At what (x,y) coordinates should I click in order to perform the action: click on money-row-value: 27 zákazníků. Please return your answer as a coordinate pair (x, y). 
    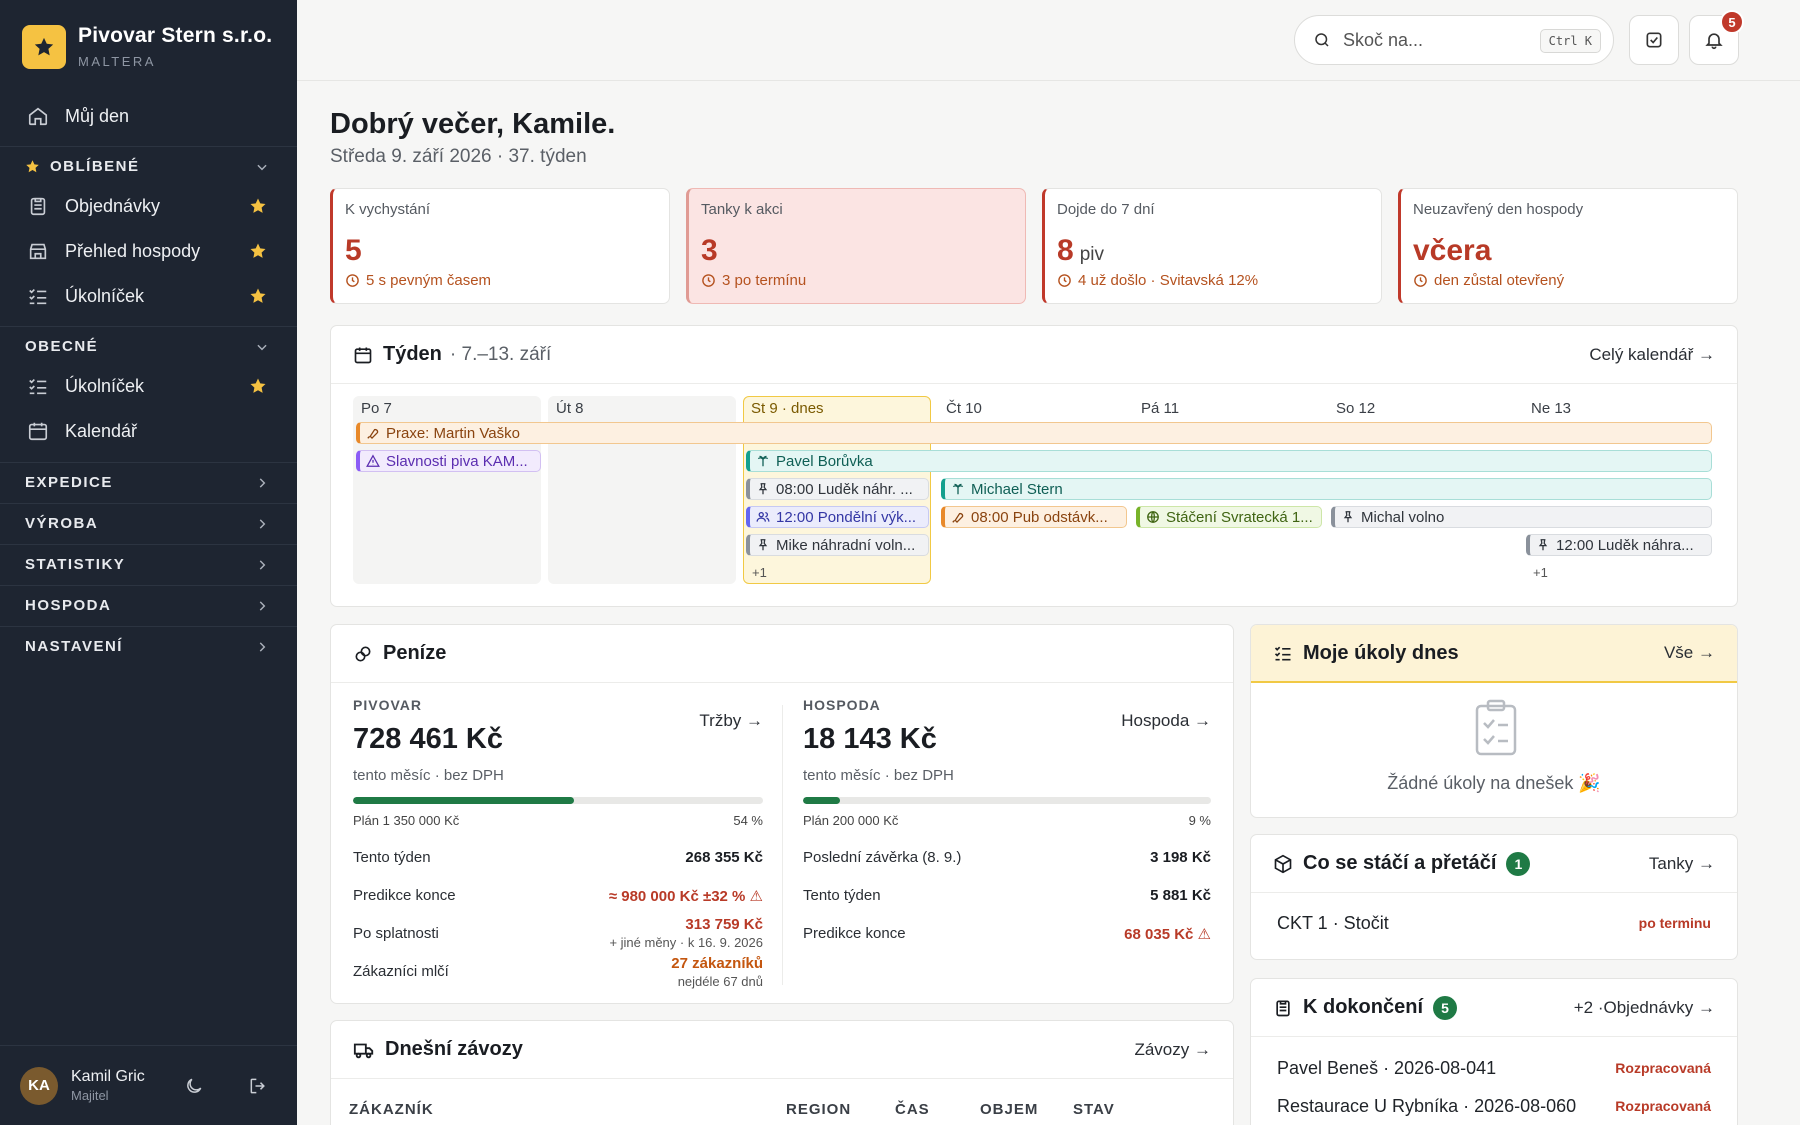
    Looking at the image, I should click on (717, 963).